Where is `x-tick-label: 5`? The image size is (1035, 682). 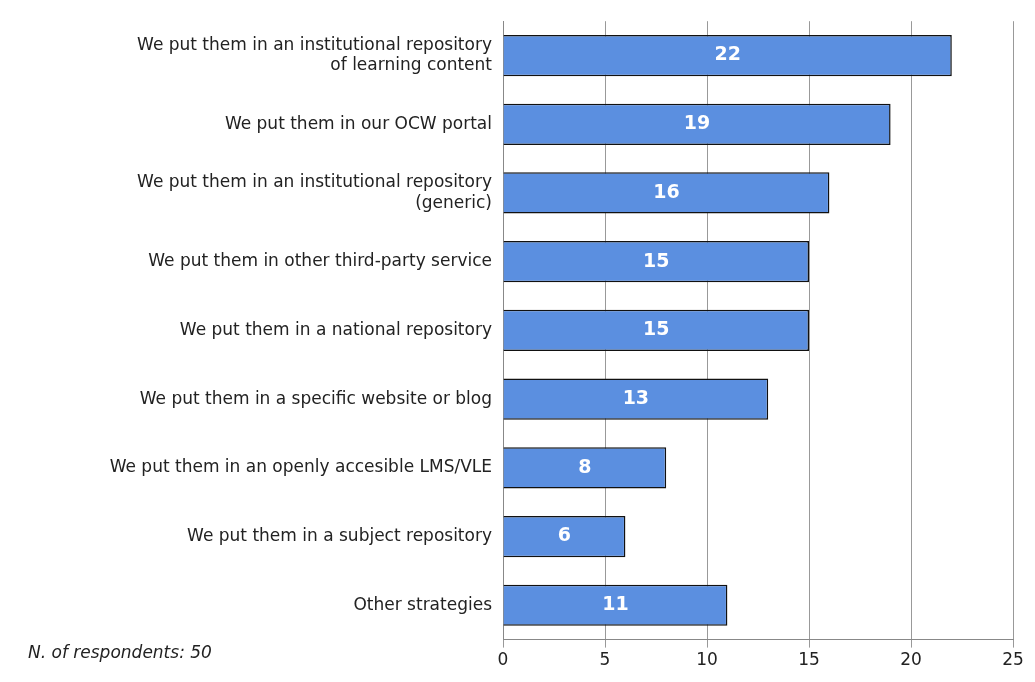 x-tick-label: 5 is located at coordinates (605, 659).